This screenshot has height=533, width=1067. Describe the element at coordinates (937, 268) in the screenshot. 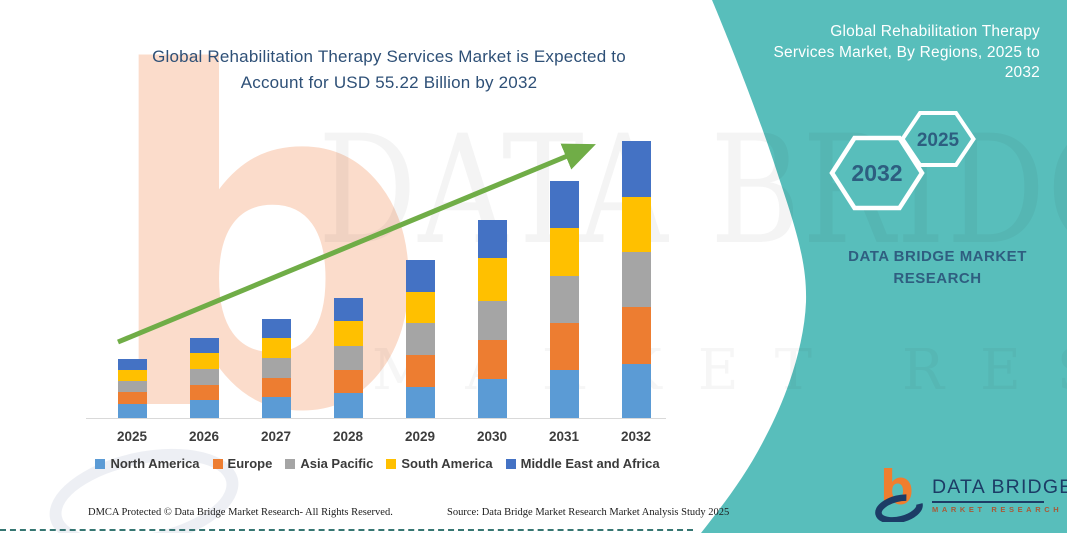

I see `brand-caps: DATA BRIDGE MARKET RESEARCH` at that location.